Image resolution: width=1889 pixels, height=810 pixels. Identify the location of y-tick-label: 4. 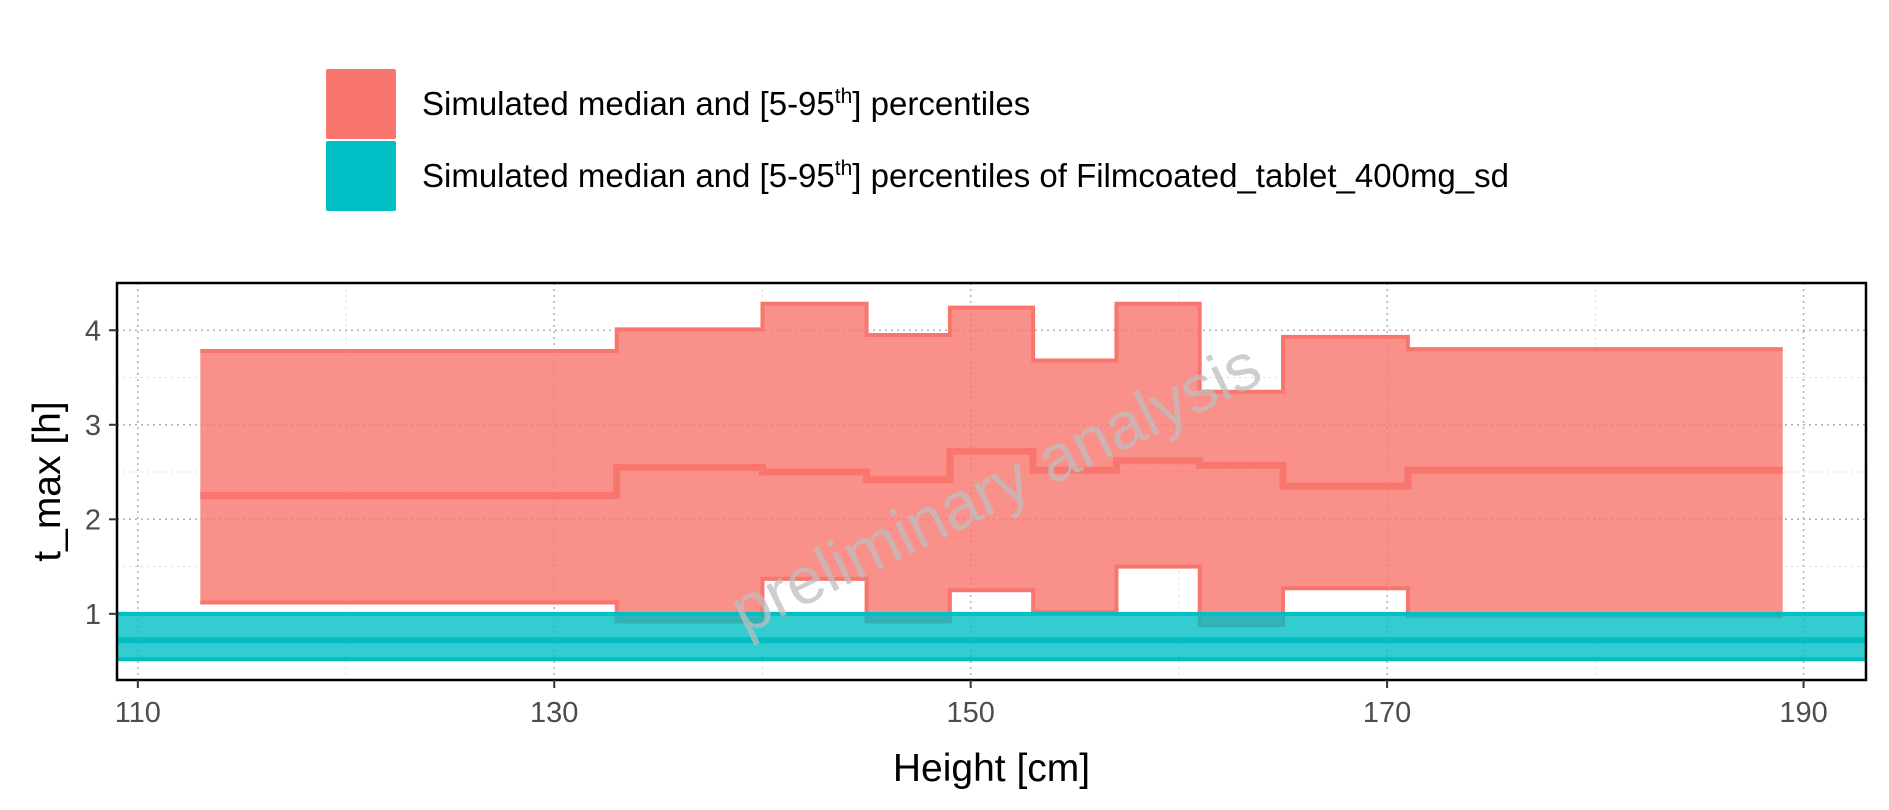
(93, 331).